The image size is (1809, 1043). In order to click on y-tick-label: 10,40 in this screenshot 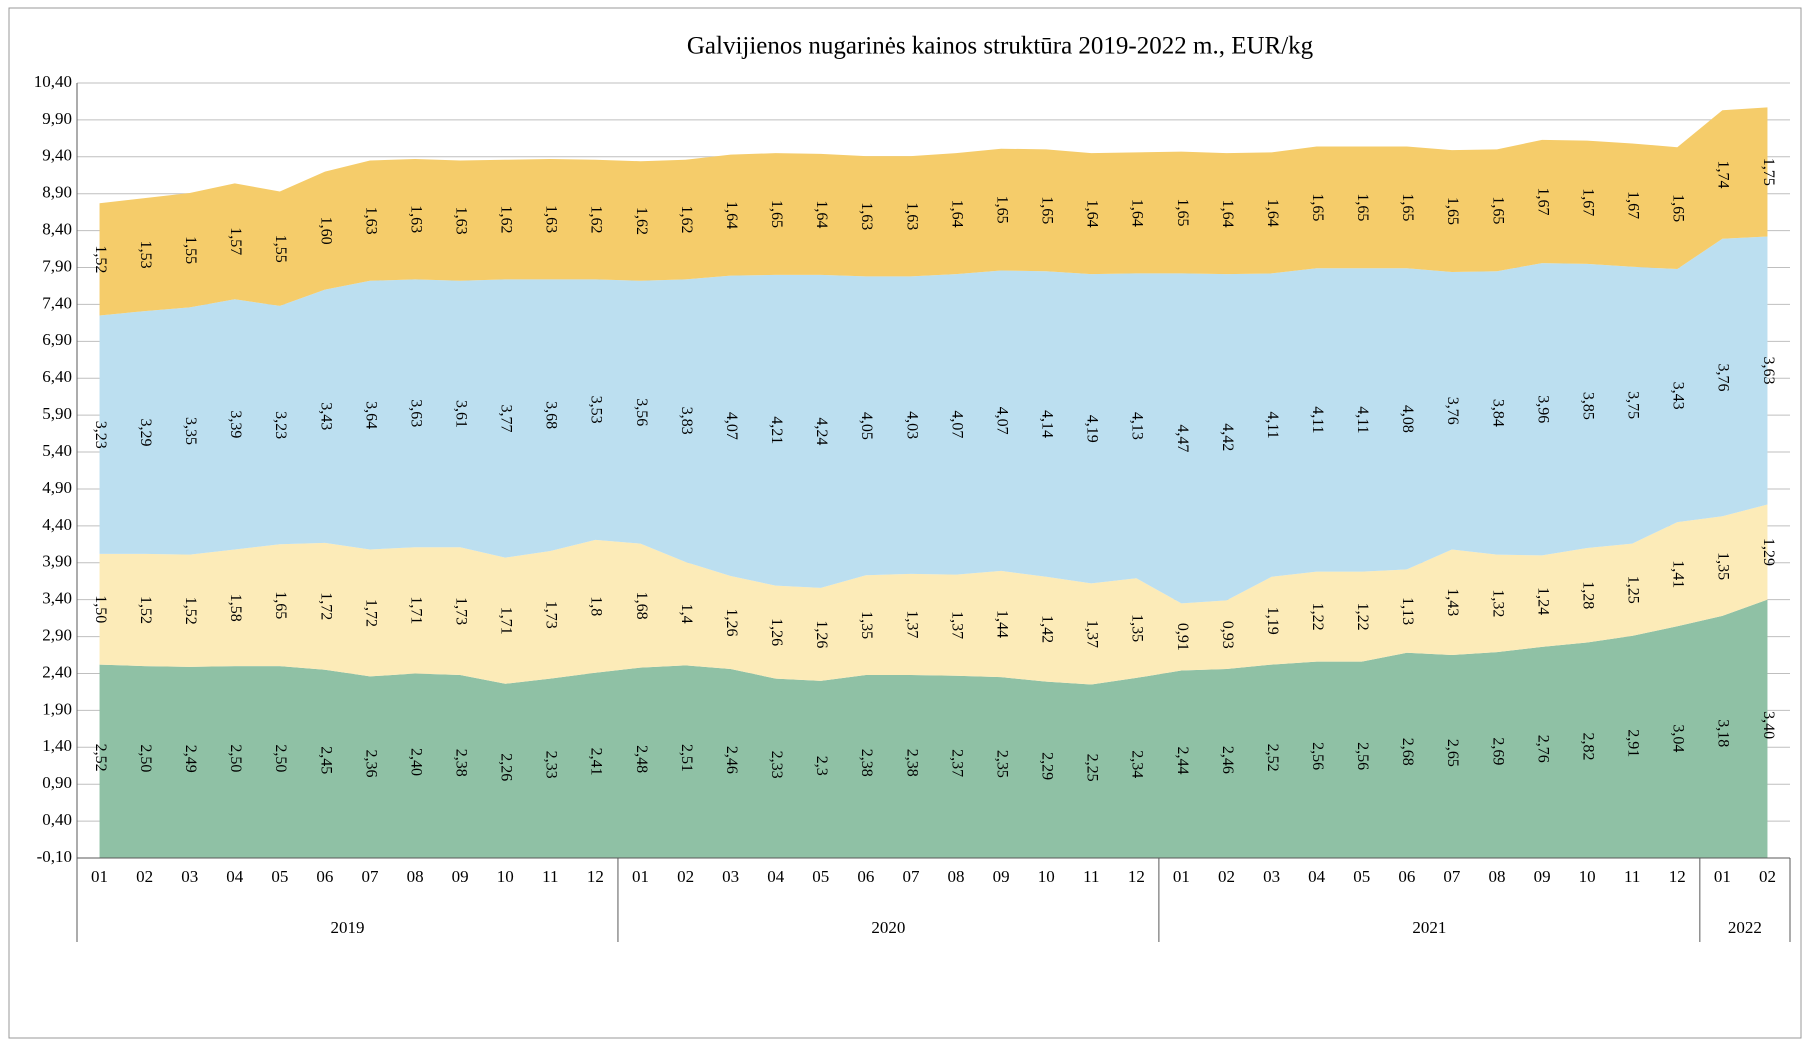, I will do `click(53, 81)`.